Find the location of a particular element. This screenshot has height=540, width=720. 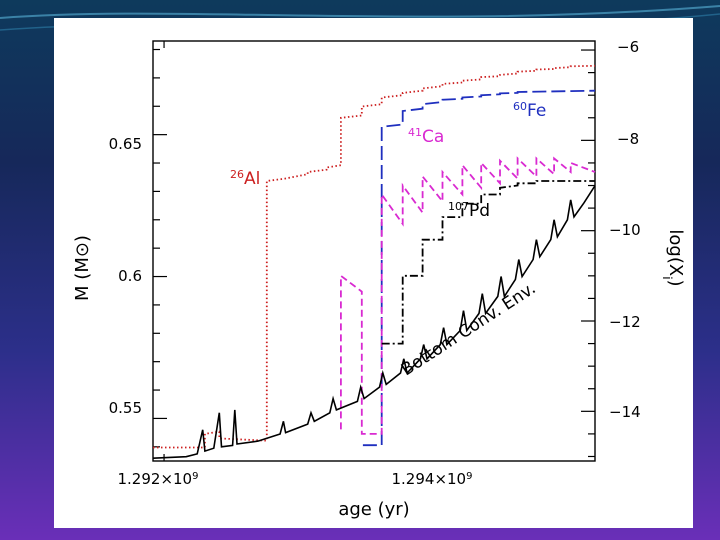

x-tick-label-1292: 1.292×109 is located at coordinates (158, 479).